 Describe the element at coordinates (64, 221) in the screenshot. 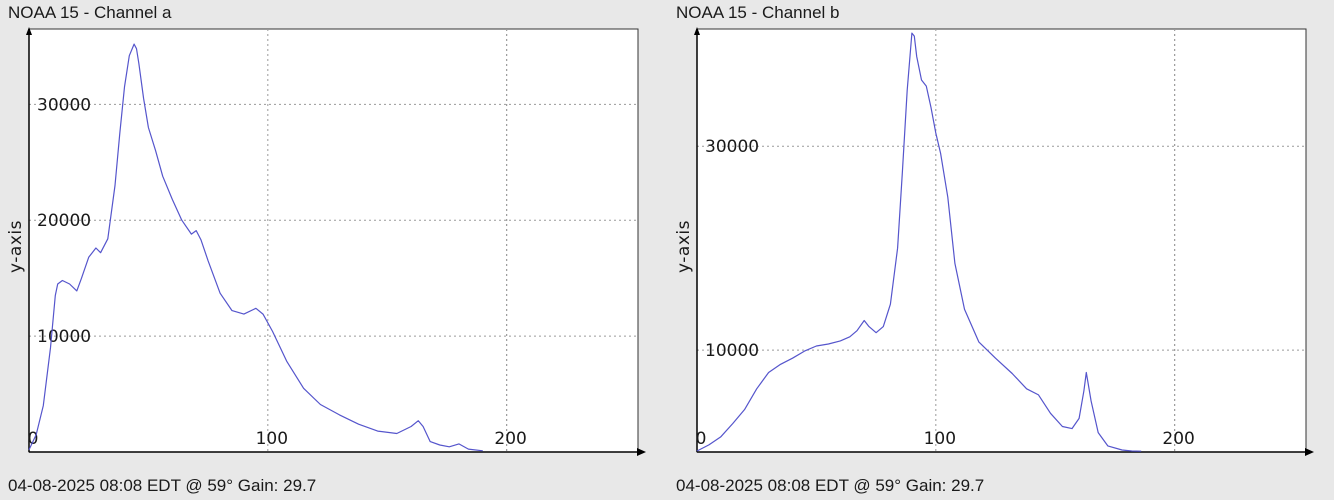

I see `y-tick-label: 20000` at that location.